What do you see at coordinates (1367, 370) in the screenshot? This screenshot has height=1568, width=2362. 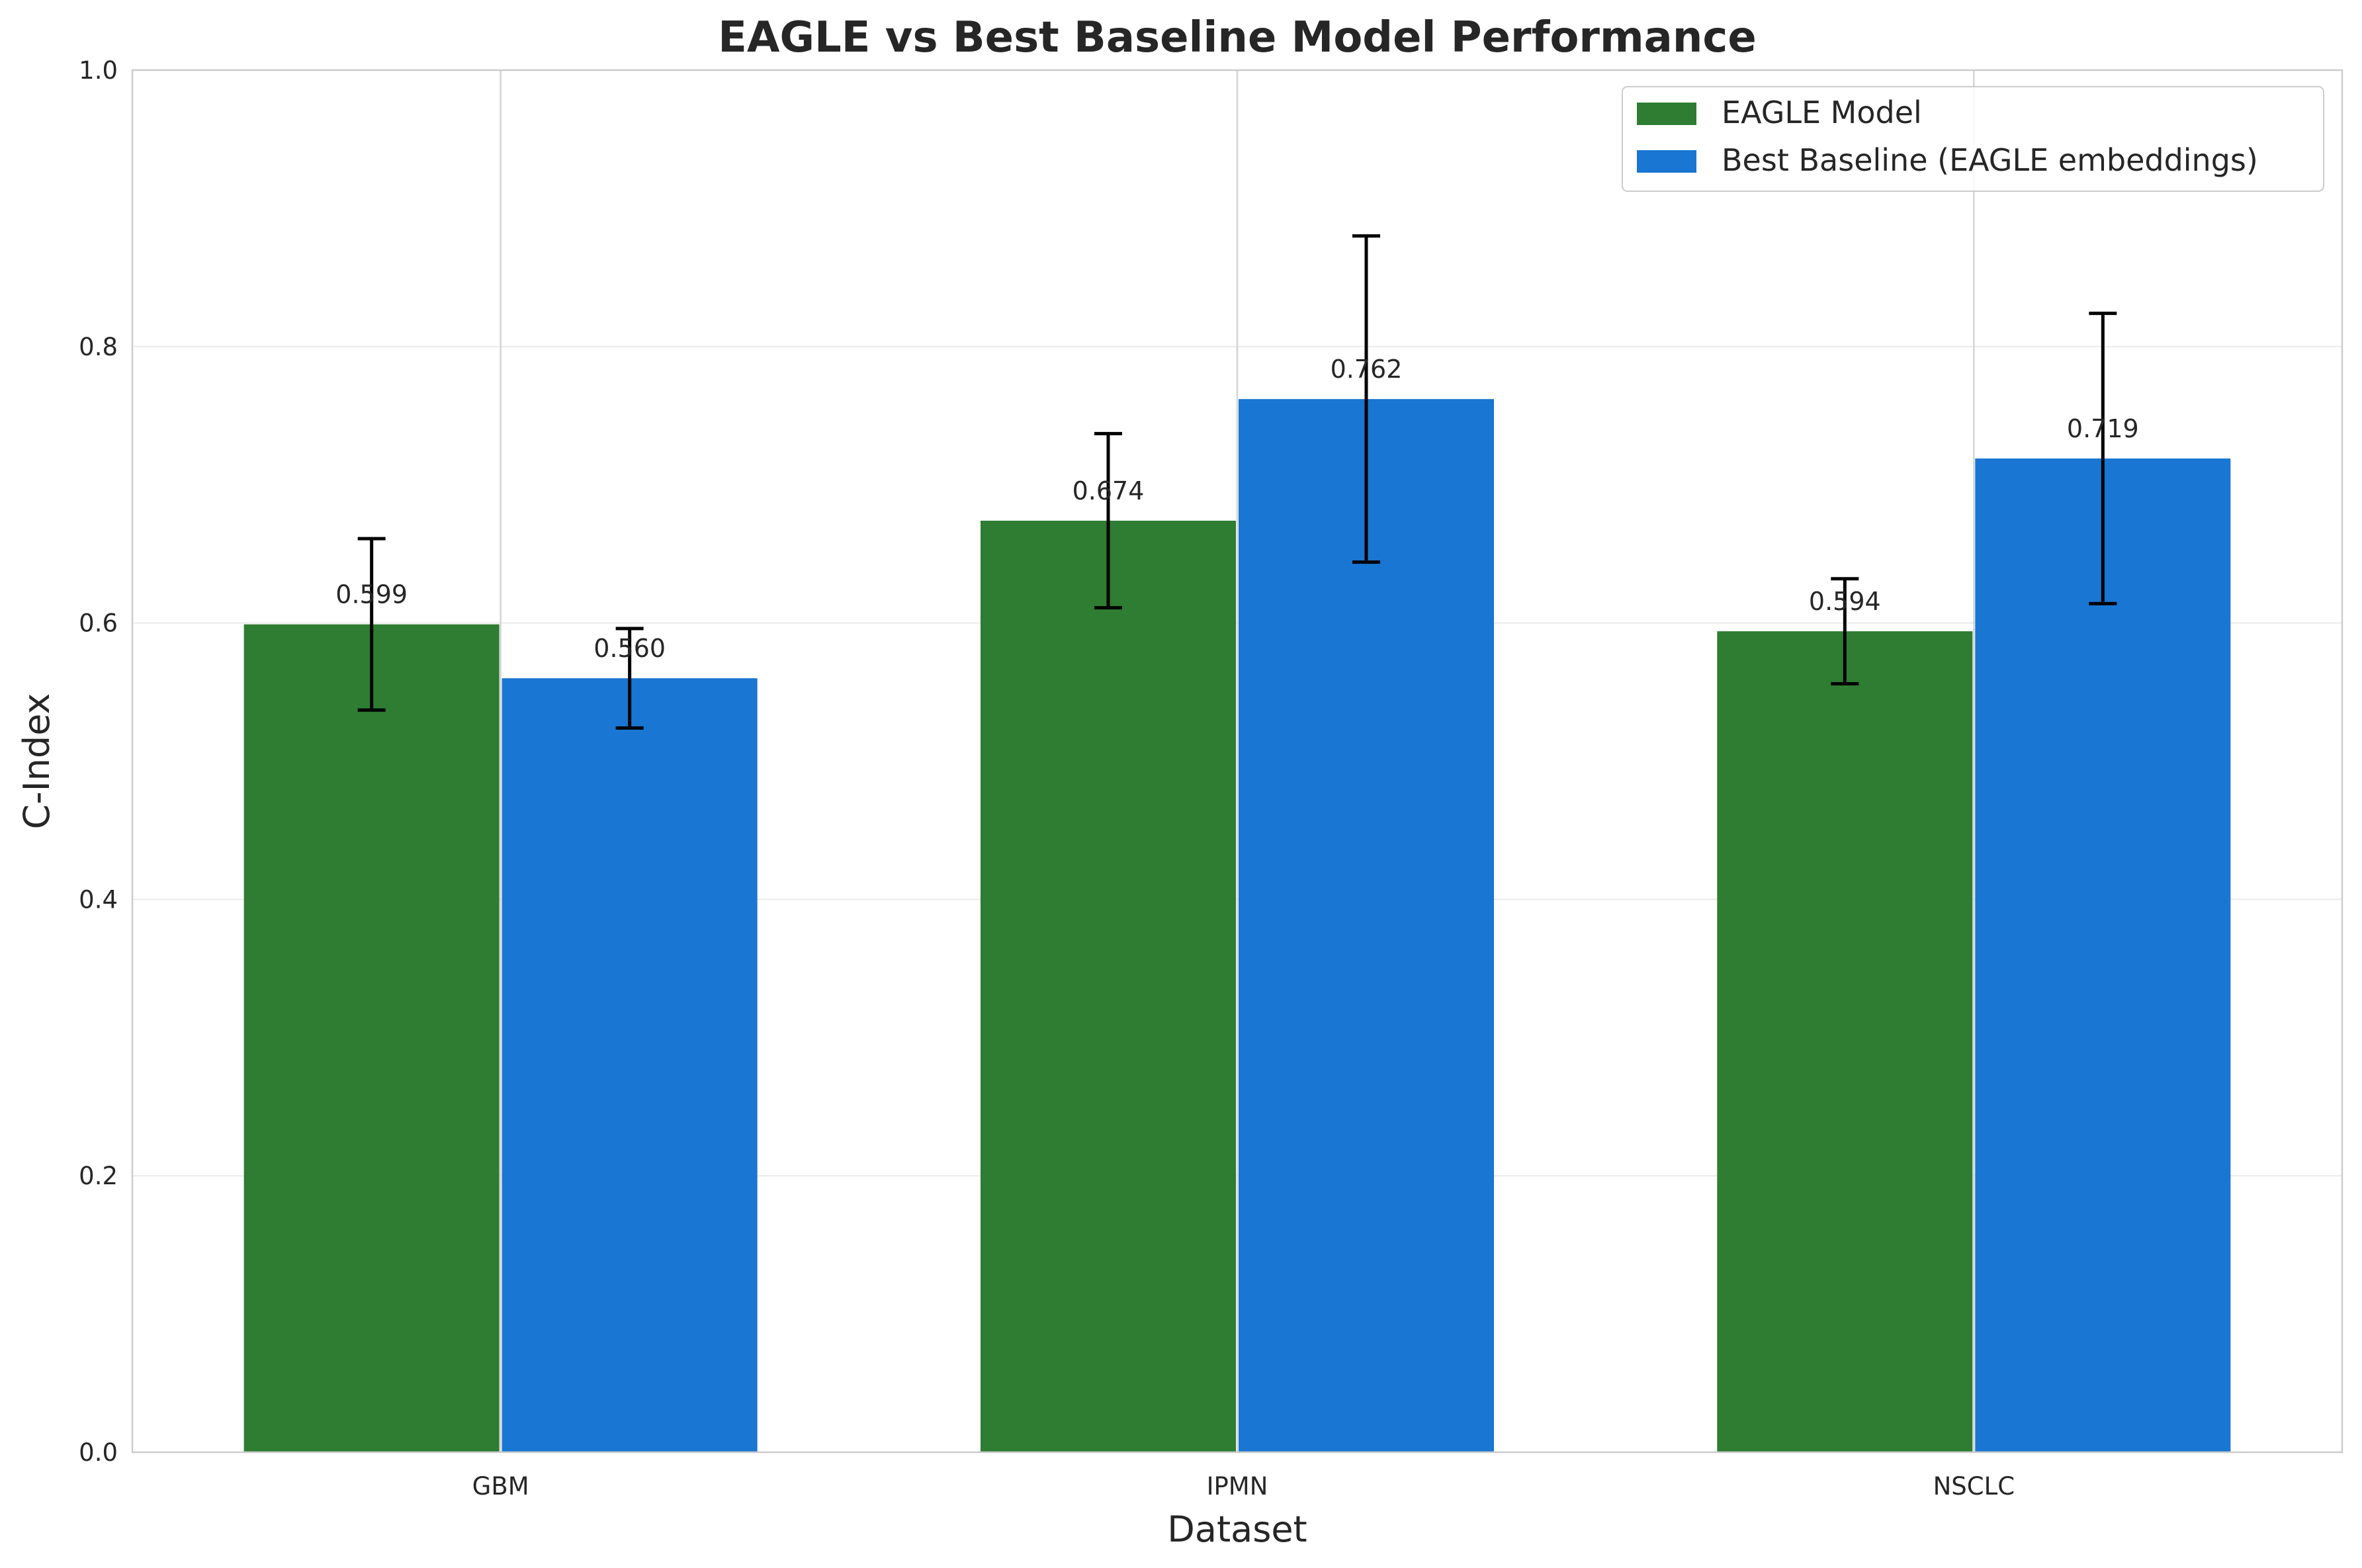 I see `data-label: 0.762` at bounding box center [1367, 370].